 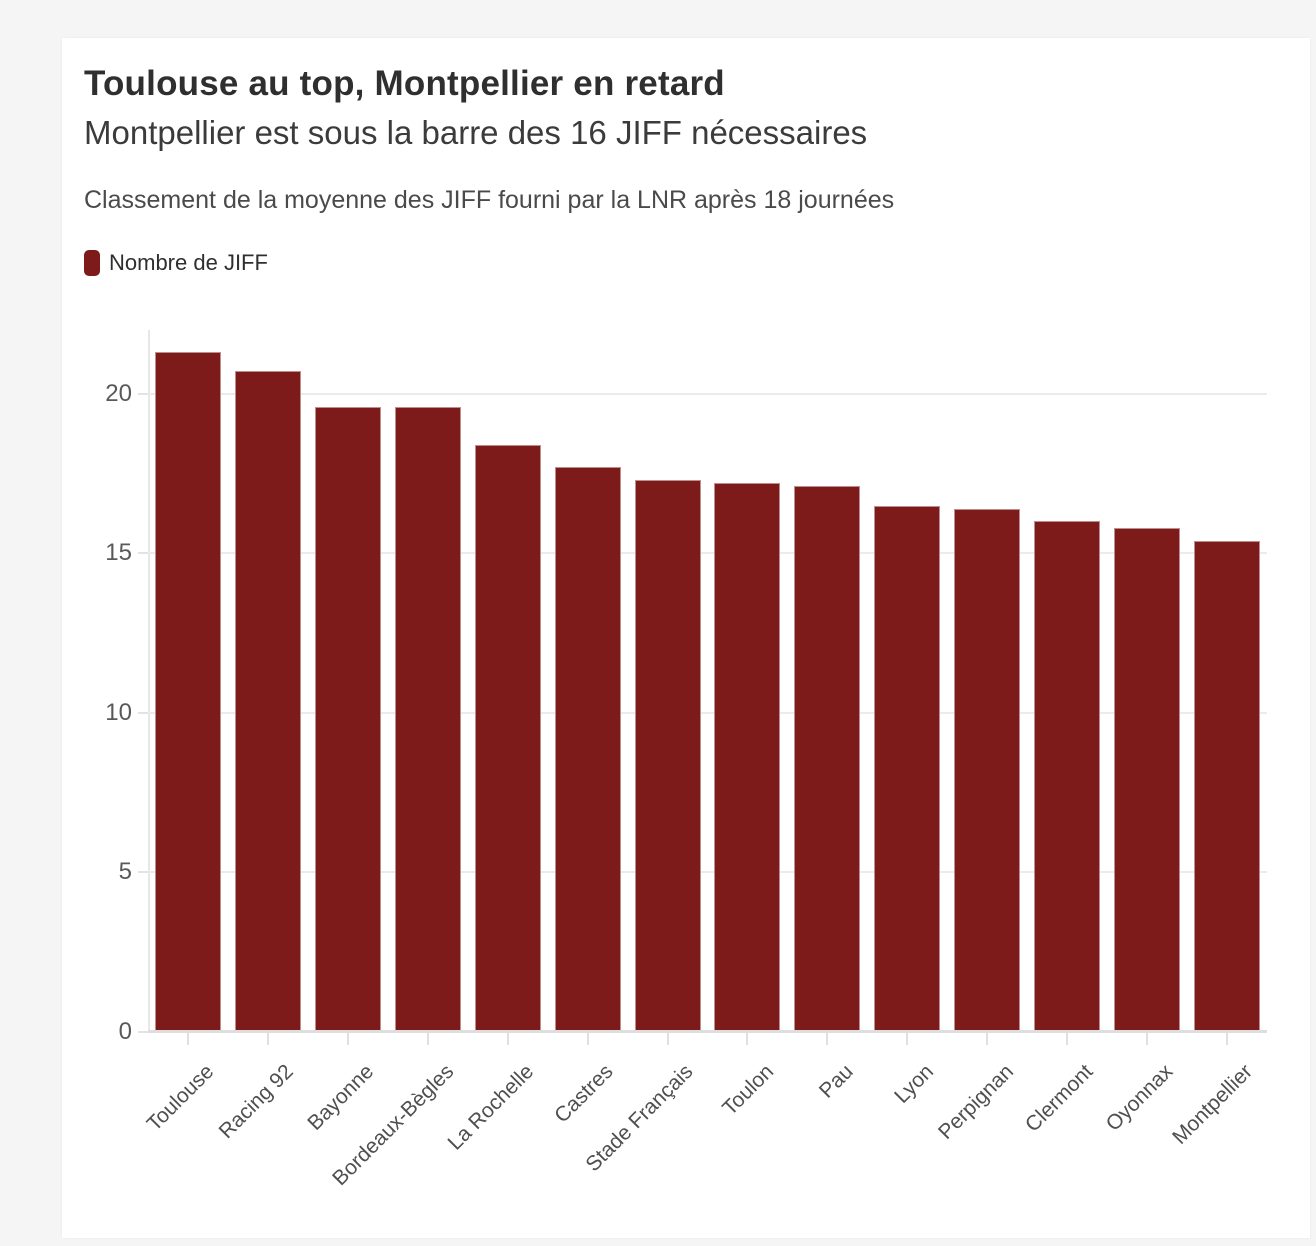 What do you see at coordinates (490, 1107) in the screenshot?
I see `x-axis-label-la-rochelle: La Rochelle` at bounding box center [490, 1107].